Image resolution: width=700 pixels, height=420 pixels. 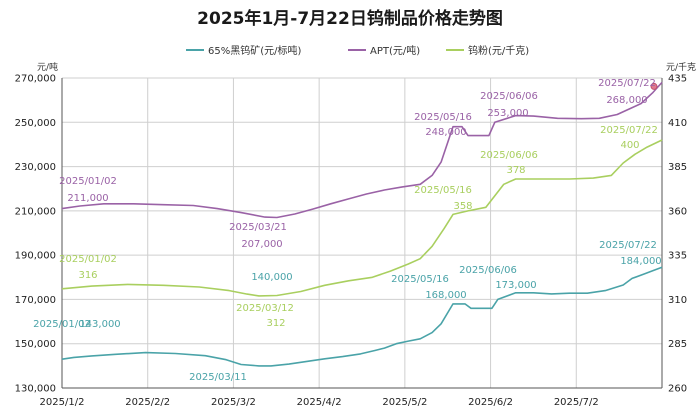 I want to click on right-tick-label: 385, so click(x=677, y=167).